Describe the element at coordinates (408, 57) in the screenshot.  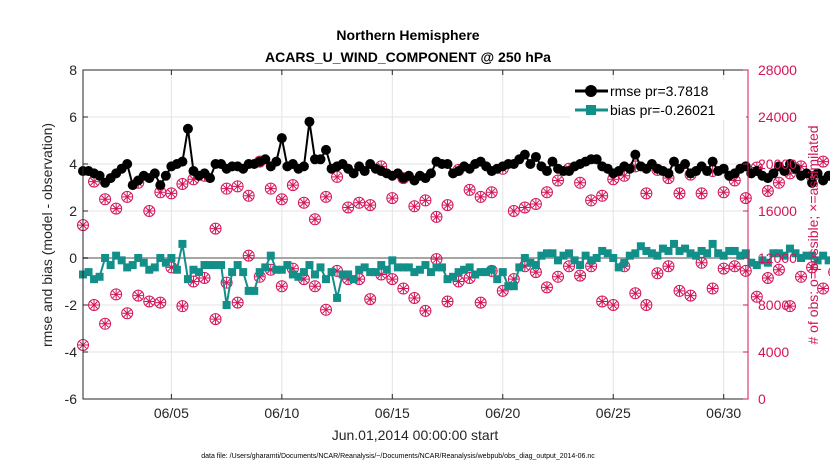
I see `chart-title-line2: ACARS_U_WIND_COMPONENT @ 250 hPa` at that location.